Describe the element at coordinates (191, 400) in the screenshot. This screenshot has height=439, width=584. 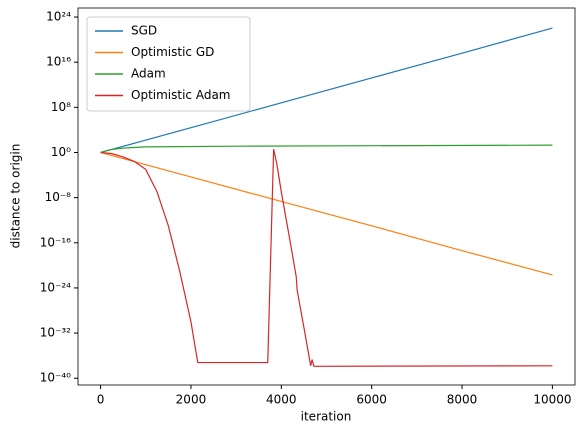
I see `x-tick-label: 2000` at that location.